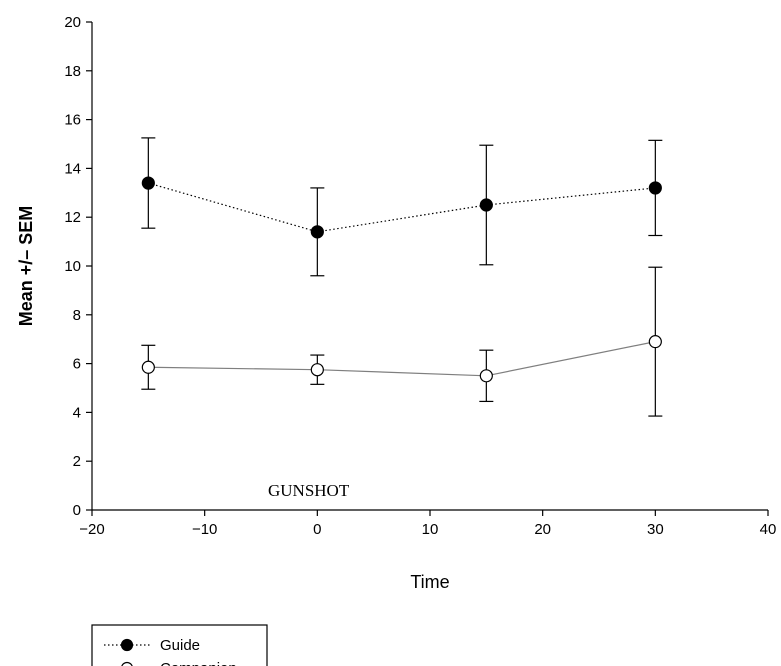 This screenshot has width=781, height=666. Describe the element at coordinates (77, 461) in the screenshot. I see `y-tick-label: 2` at that location.